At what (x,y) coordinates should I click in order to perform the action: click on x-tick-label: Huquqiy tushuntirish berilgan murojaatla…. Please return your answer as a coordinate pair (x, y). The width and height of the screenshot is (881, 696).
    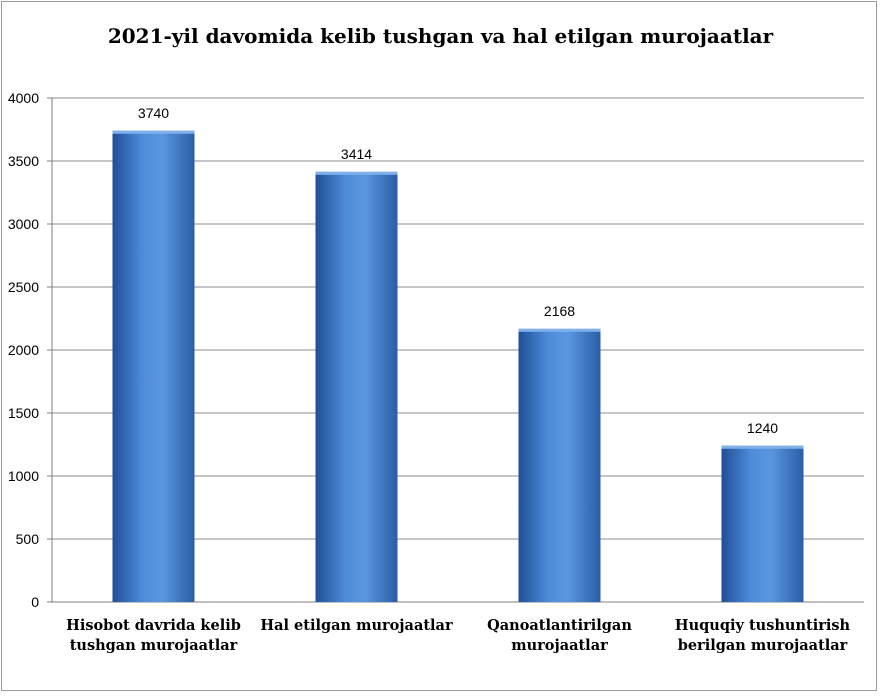
    Looking at the image, I should click on (762, 635).